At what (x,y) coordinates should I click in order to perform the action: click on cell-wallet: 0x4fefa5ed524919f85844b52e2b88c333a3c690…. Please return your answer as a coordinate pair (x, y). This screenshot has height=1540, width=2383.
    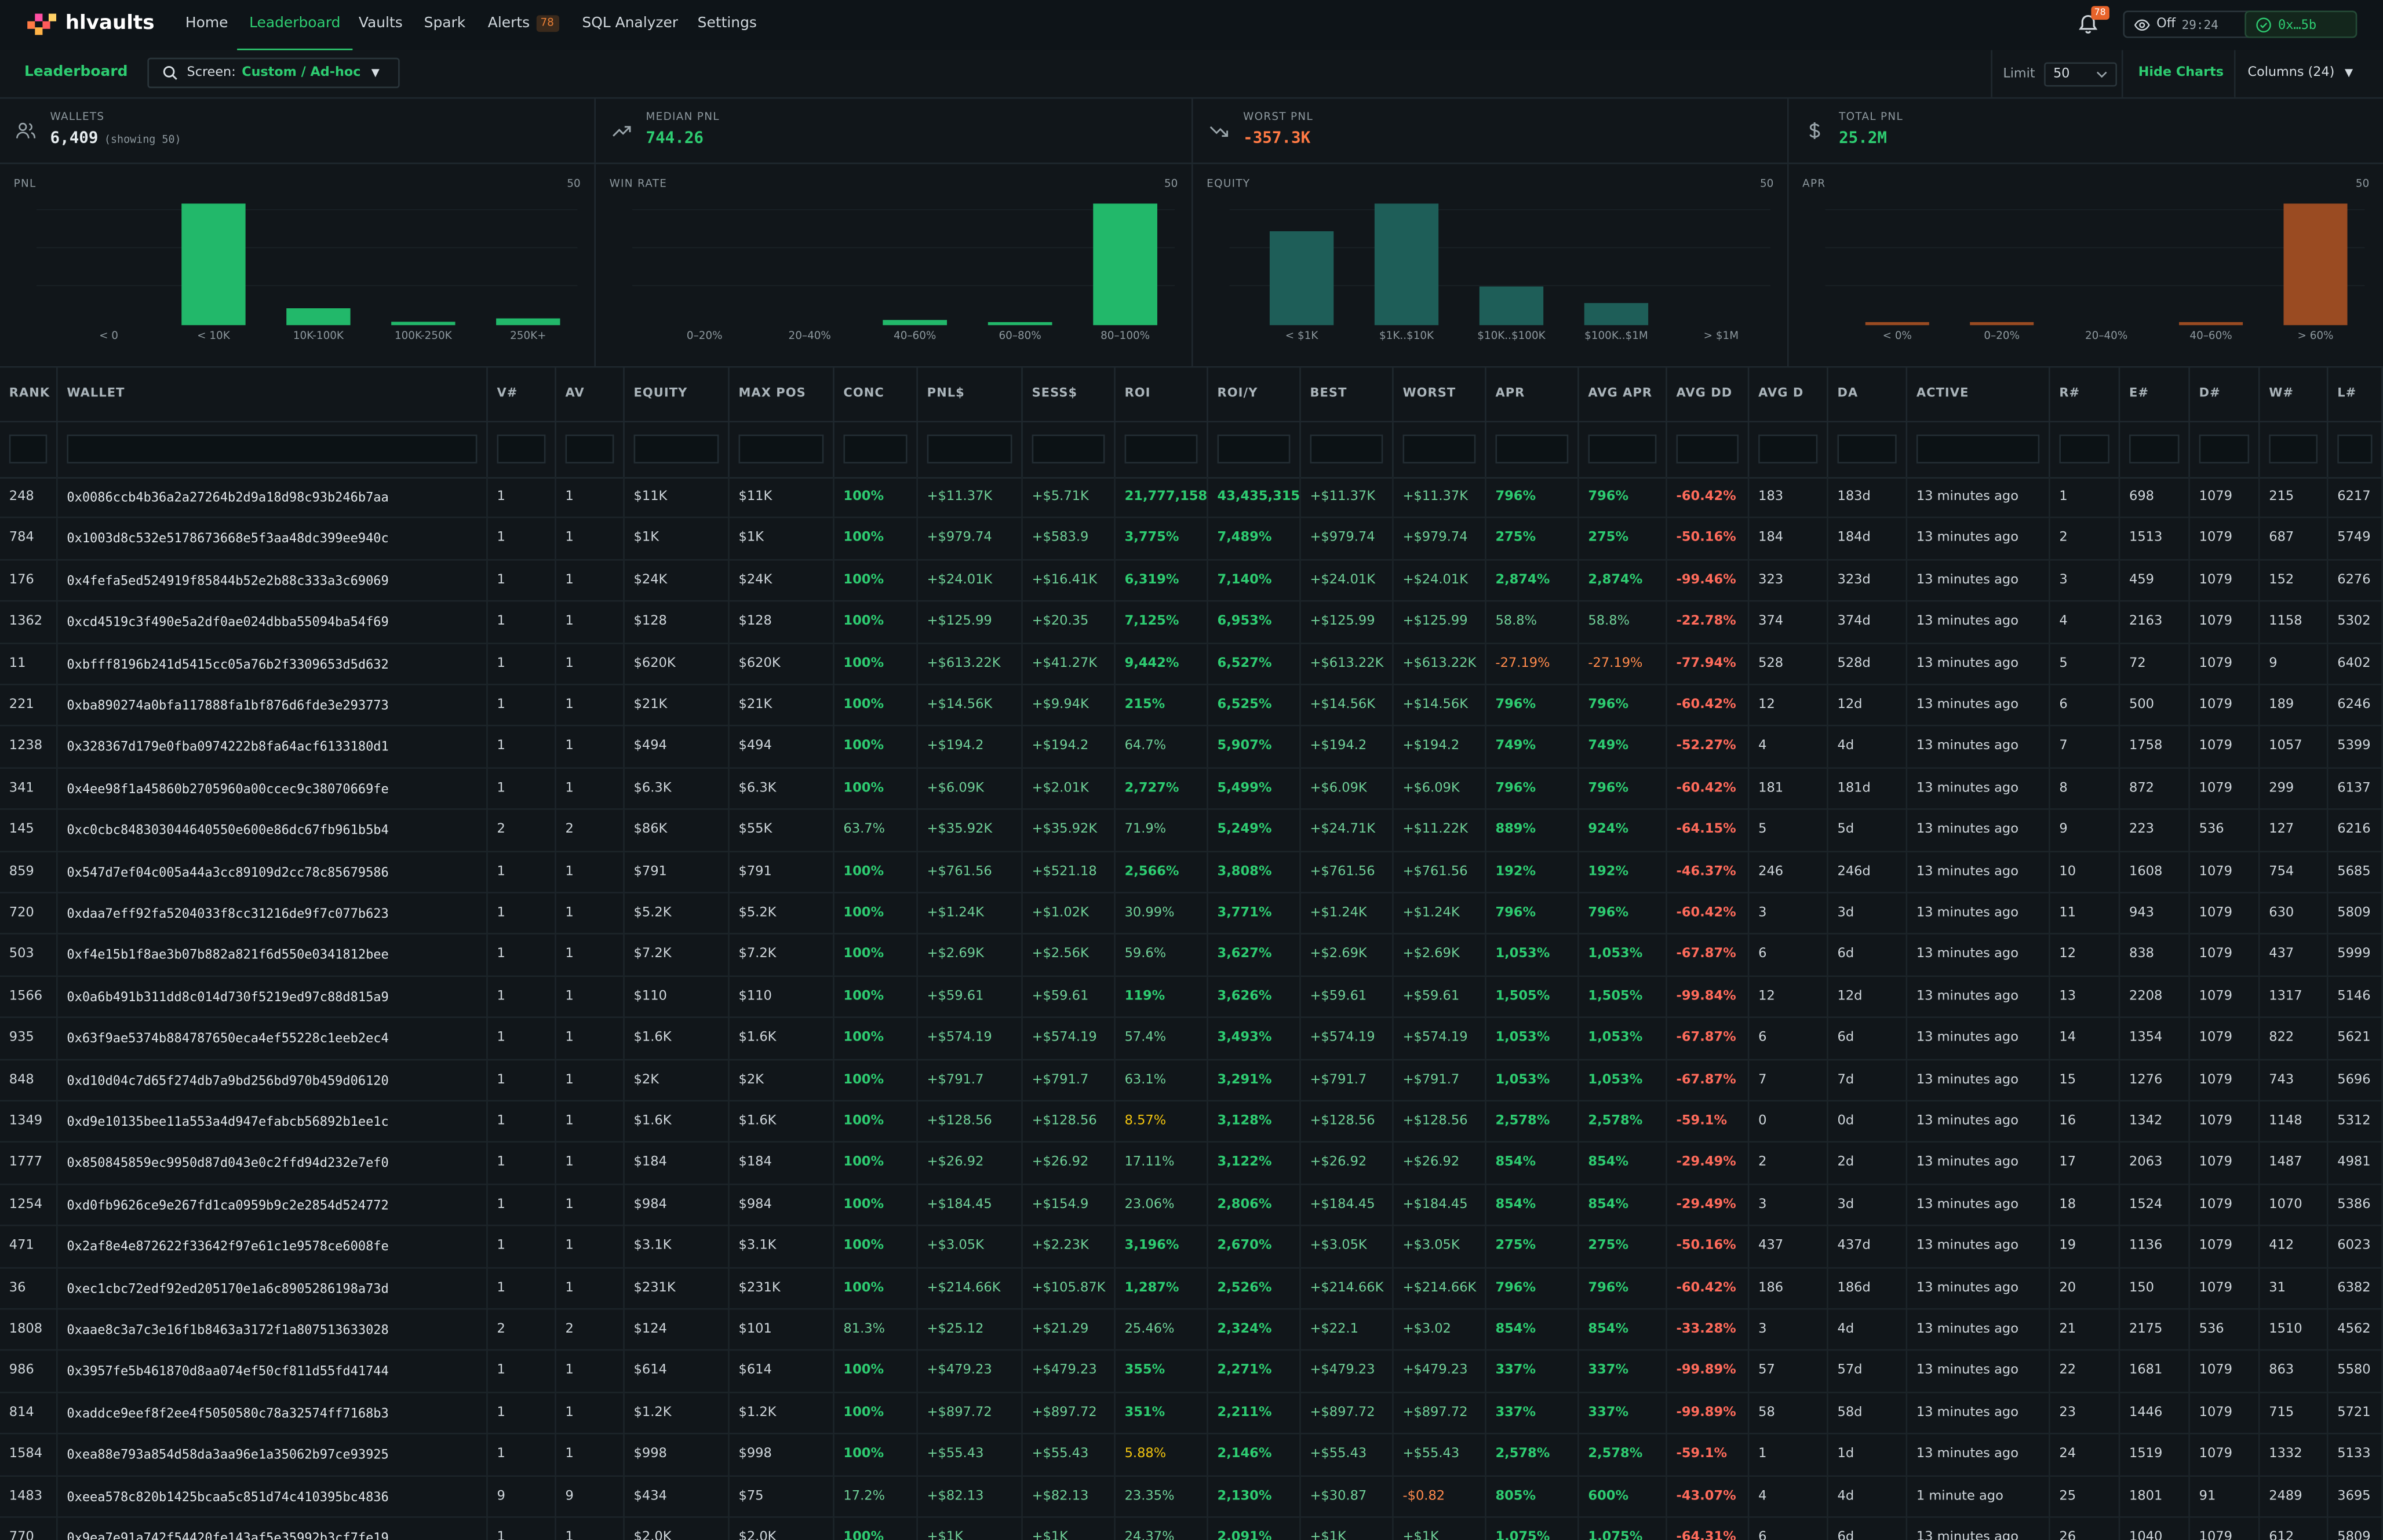
    Looking at the image, I should click on (273, 580).